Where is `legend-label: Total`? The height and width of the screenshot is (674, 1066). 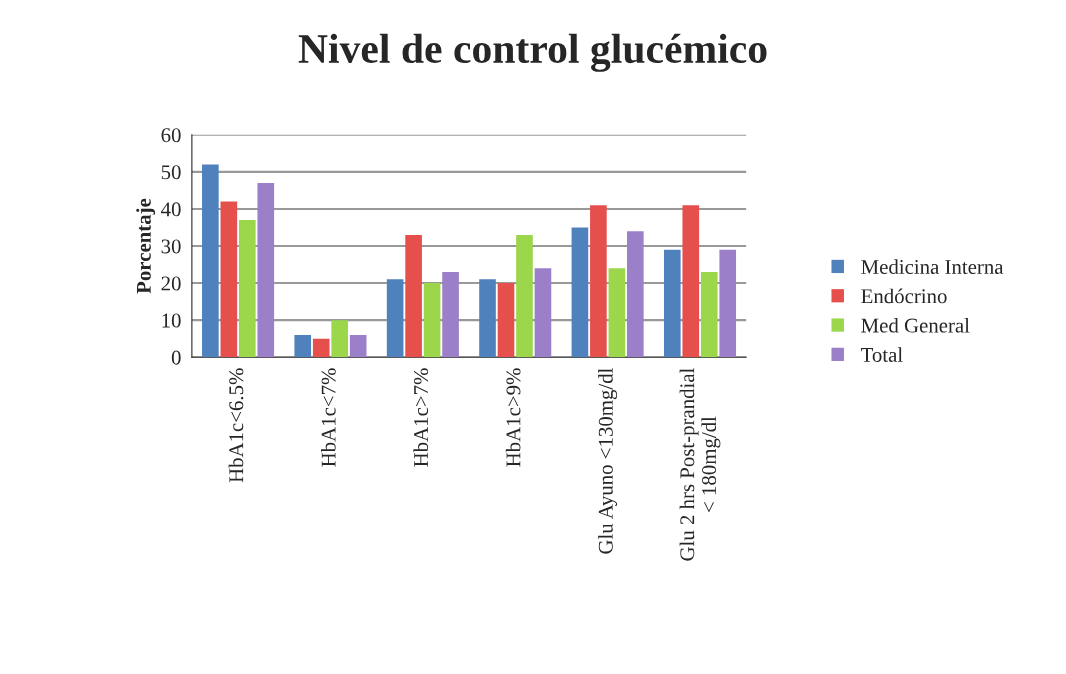 legend-label: Total is located at coordinates (882, 354).